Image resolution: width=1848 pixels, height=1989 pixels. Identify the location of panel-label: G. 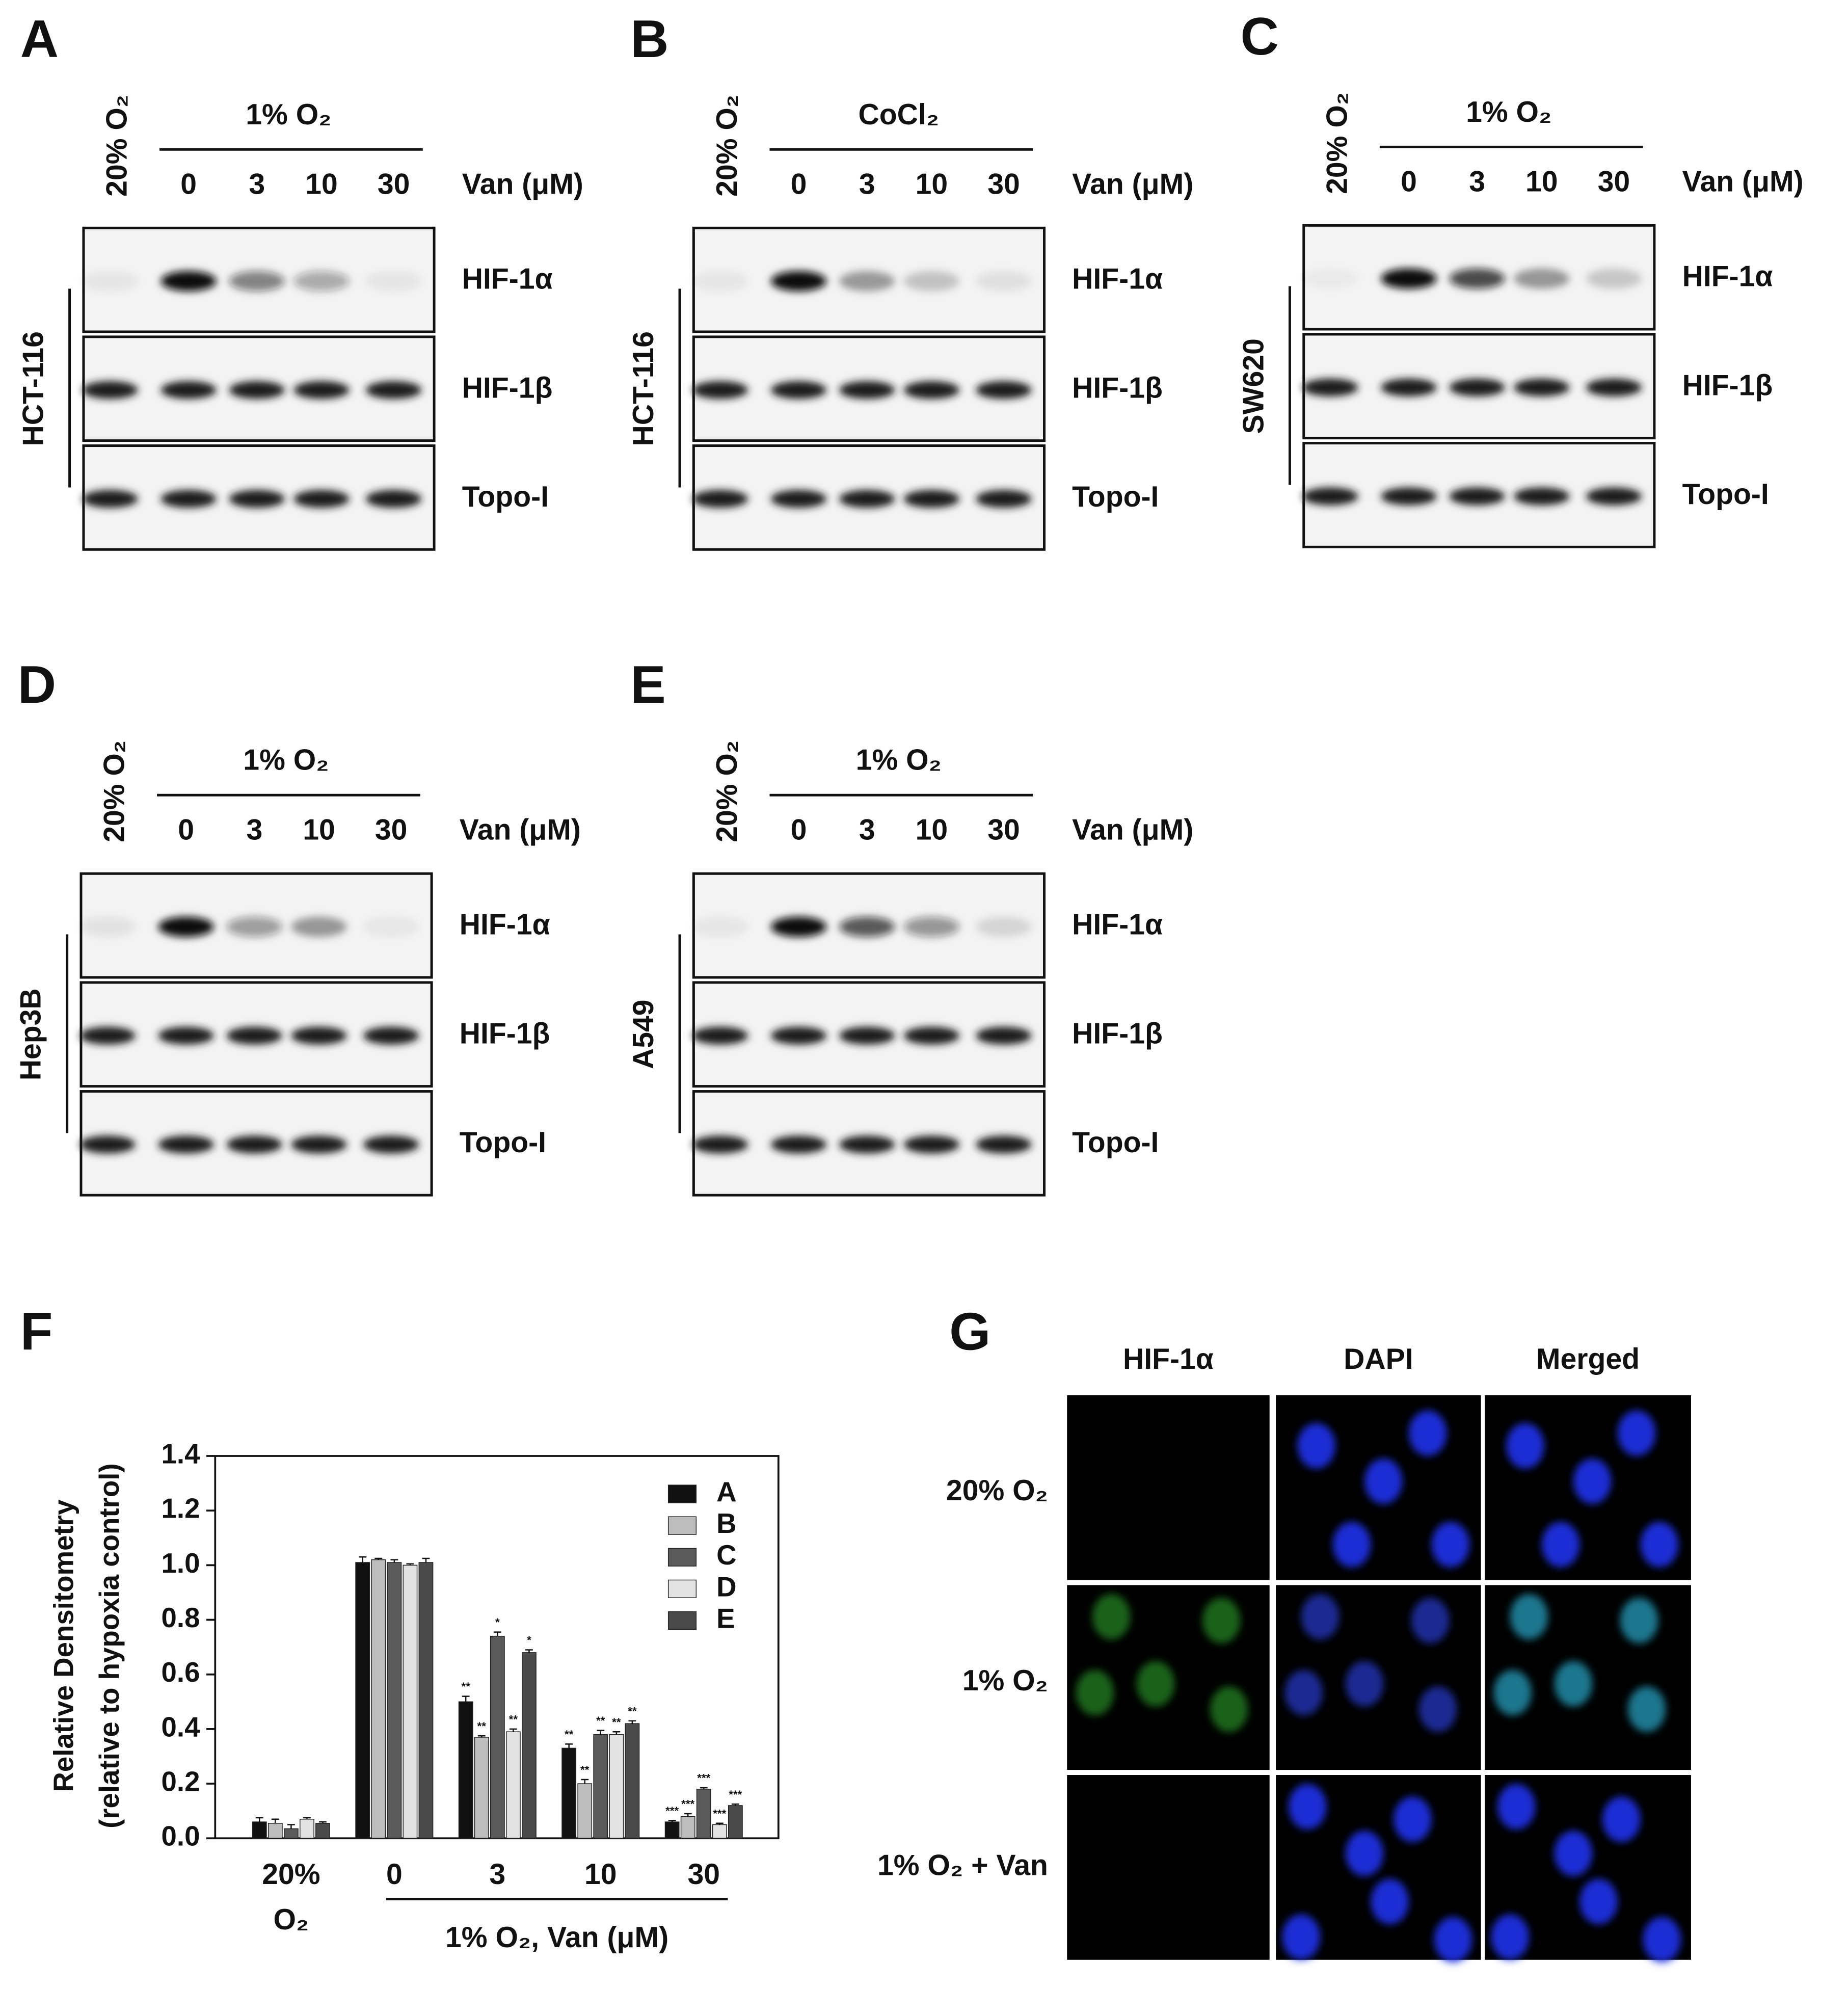
(969, 1332).